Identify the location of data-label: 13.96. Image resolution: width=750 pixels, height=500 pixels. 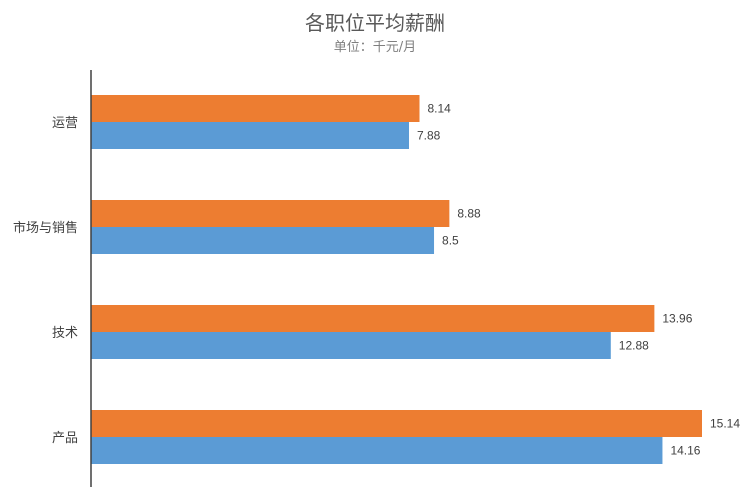
(677, 319).